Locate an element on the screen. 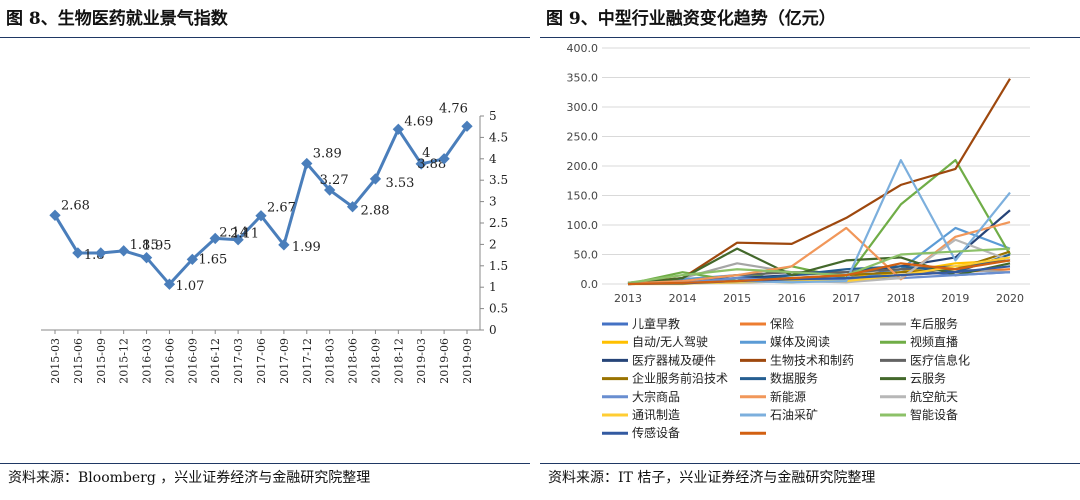 The height and width of the screenshot is (500, 1080). y-tick-label: 5 is located at coordinates (493, 116).